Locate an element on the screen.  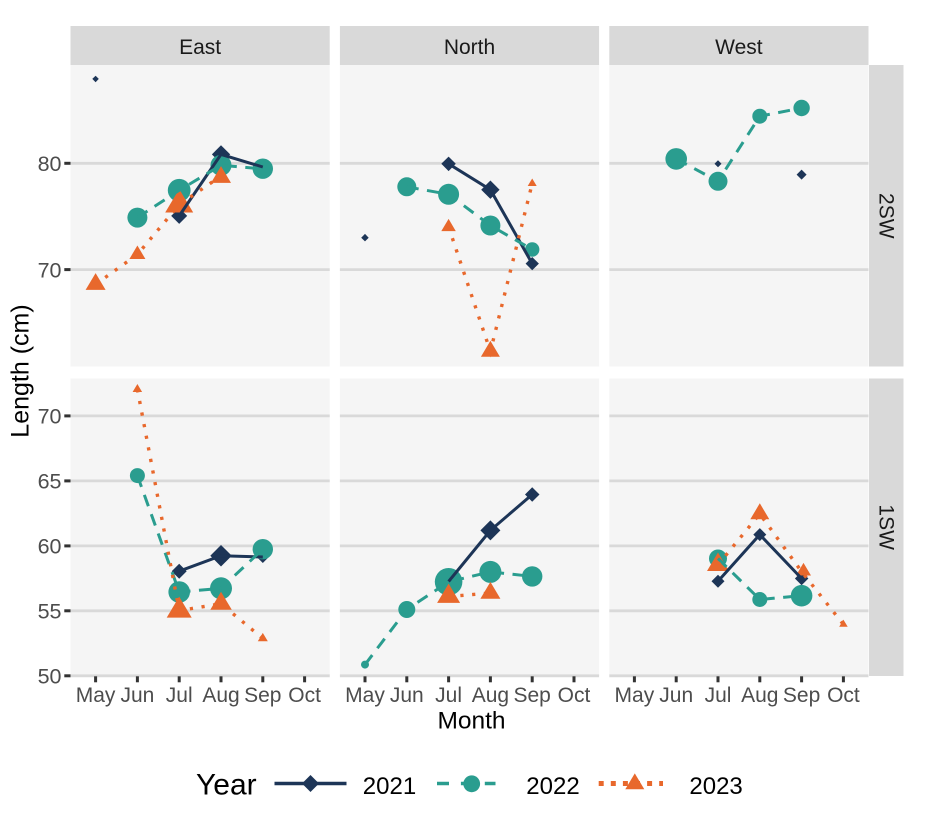
svg-text: North is located at coordinates (469, 47).